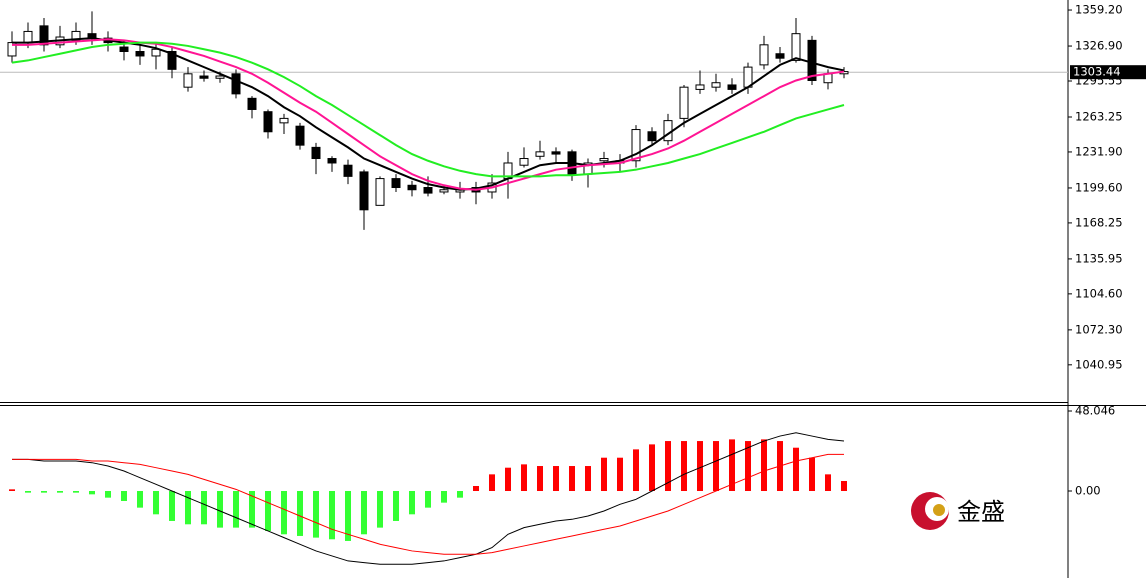  I want to click on y-tick-label: 1359.20, so click(1099, 10).